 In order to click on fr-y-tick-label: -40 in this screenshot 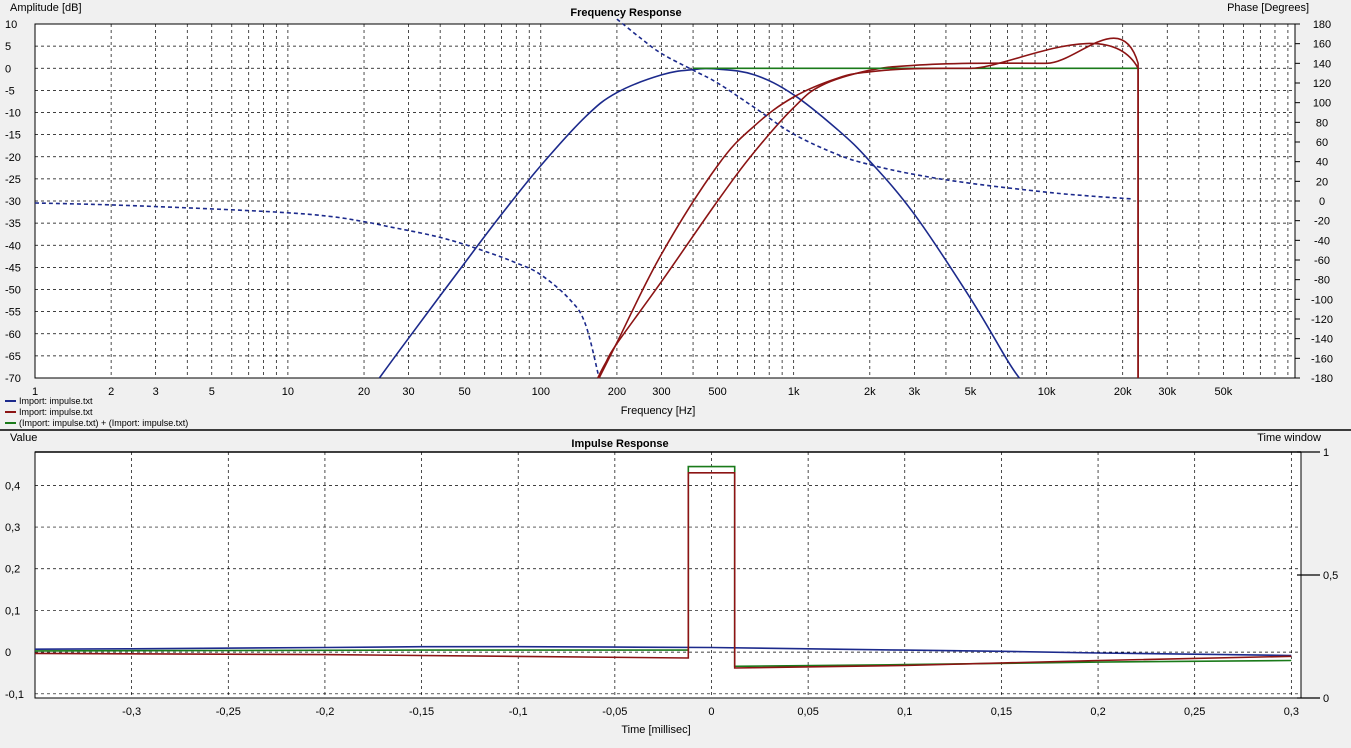, I will do `click(13, 246)`.